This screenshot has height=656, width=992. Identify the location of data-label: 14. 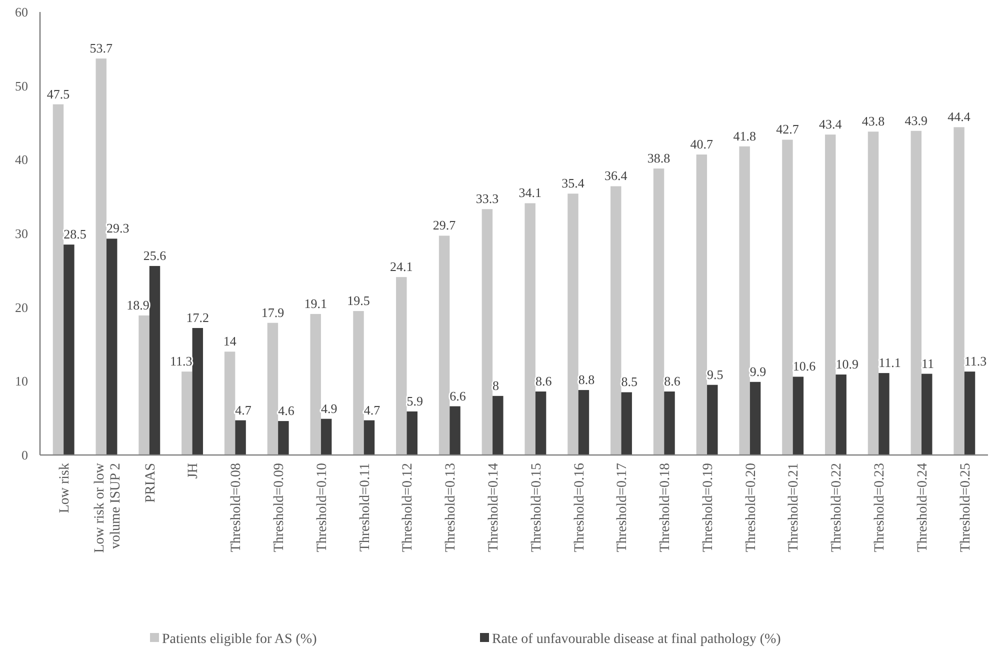
(230, 341).